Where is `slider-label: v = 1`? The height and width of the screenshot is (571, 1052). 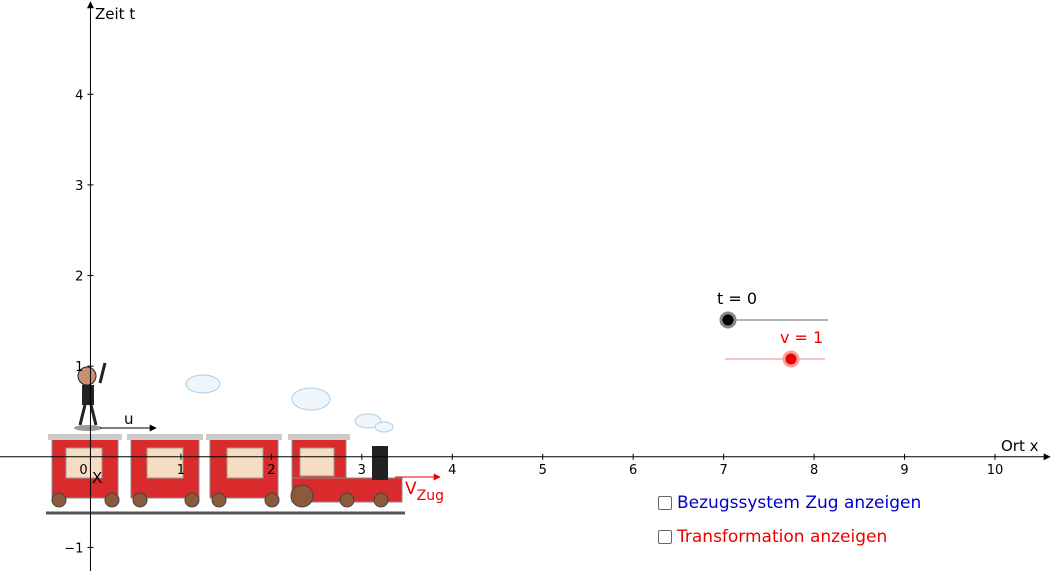 slider-label: v = 1 is located at coordinates (801, 337).